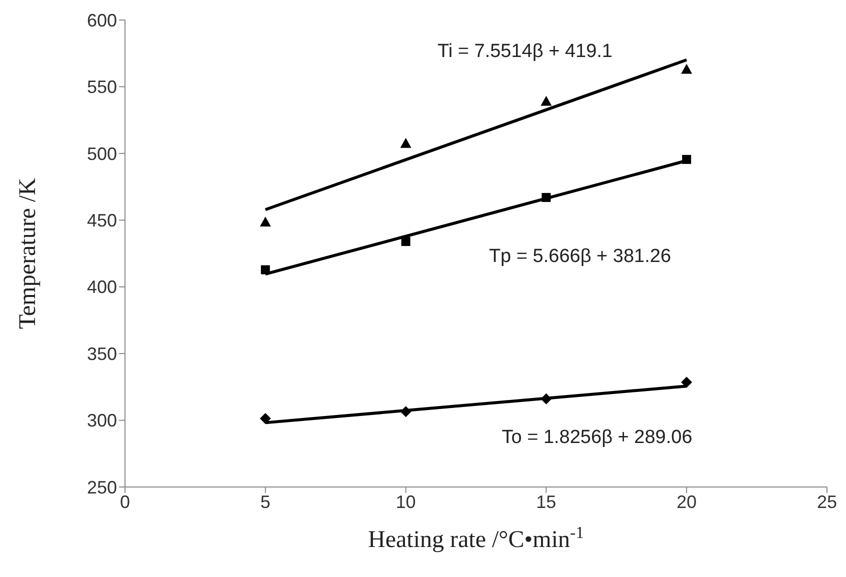 The image size is (846, 577). I want to click on annotation: To = 1.8256β + 289.06, so click(597, 437).